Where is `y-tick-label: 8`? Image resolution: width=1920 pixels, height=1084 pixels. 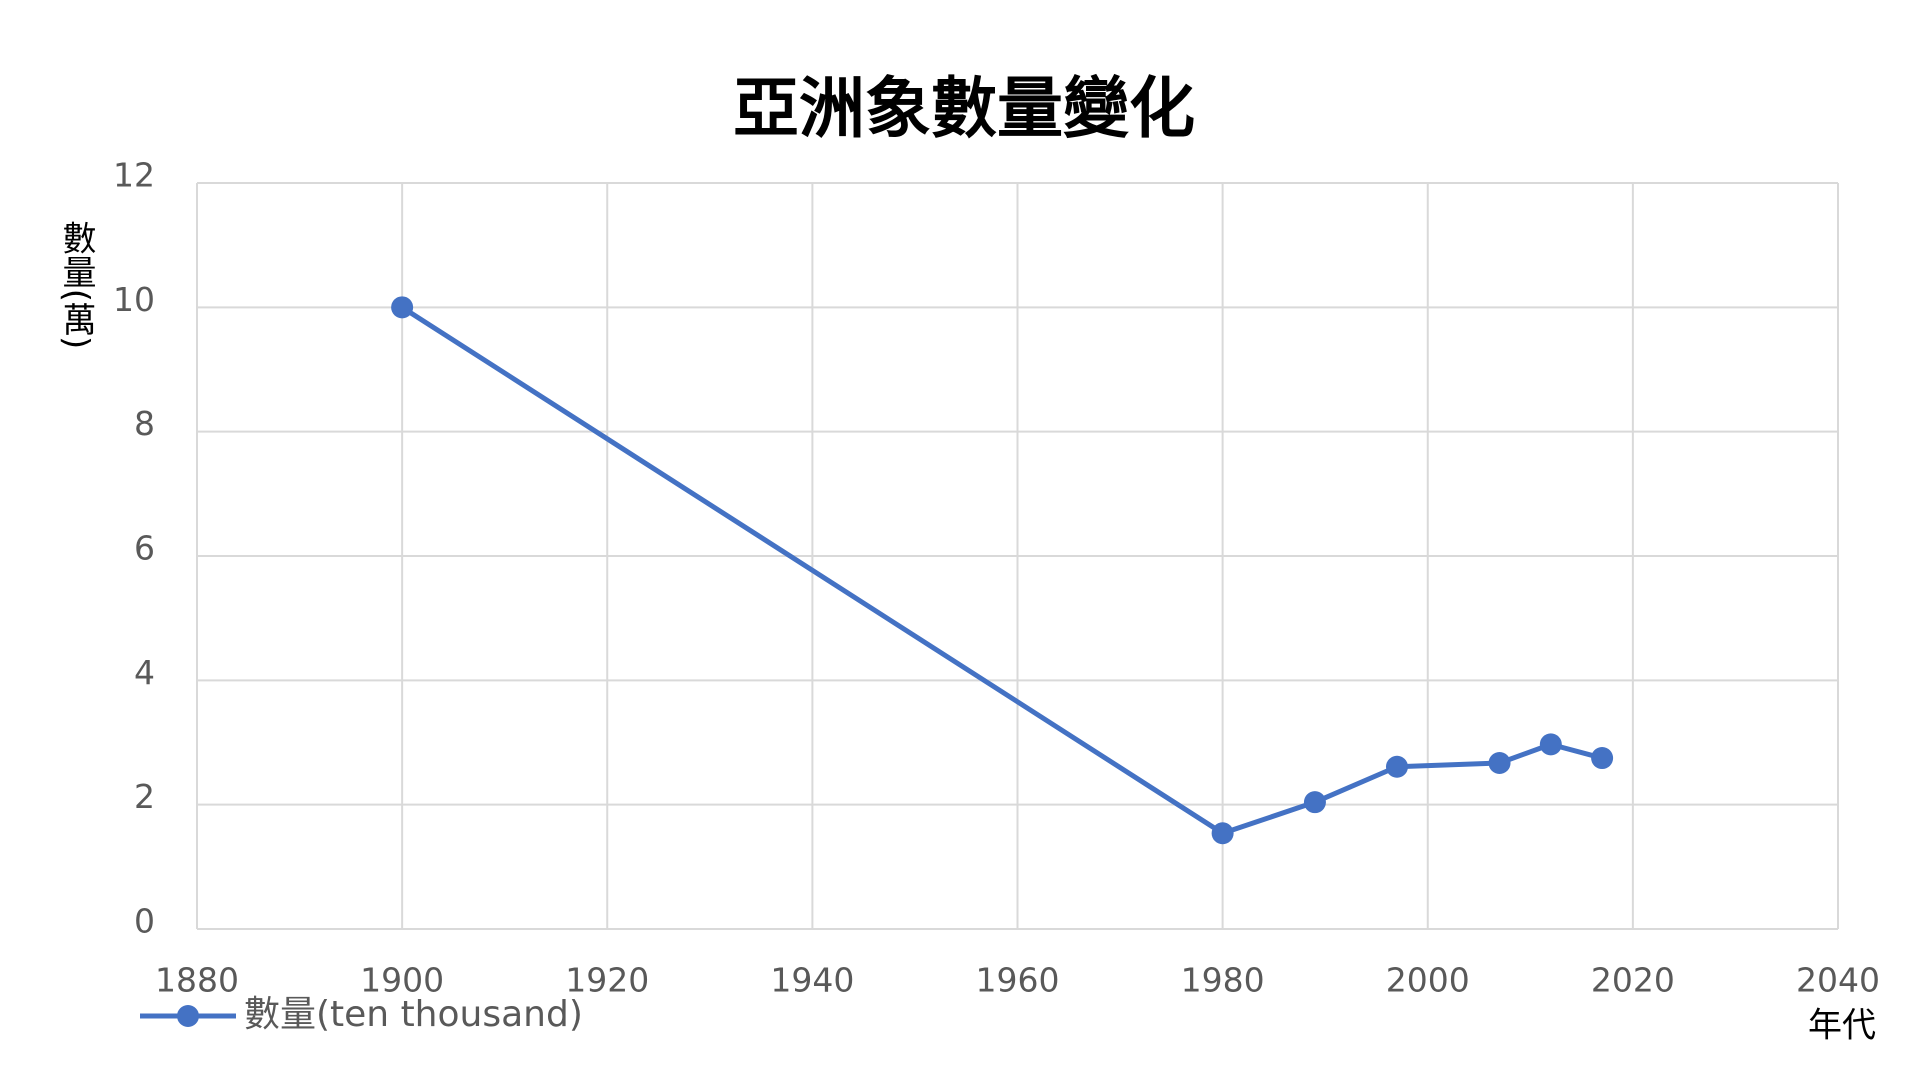 y-tick-label: 8 is located at coordinates (144, 423).